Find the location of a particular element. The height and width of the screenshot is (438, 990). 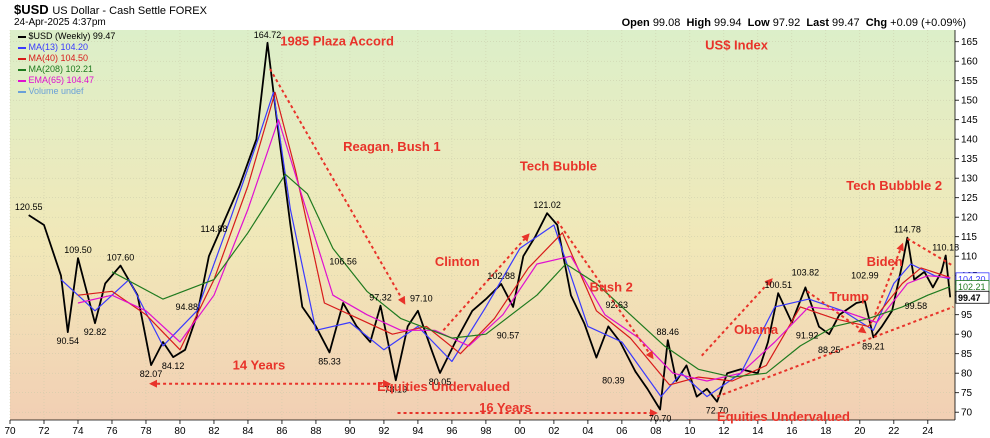

annotation-text: US$ Index is located at coordinates (737, 45).